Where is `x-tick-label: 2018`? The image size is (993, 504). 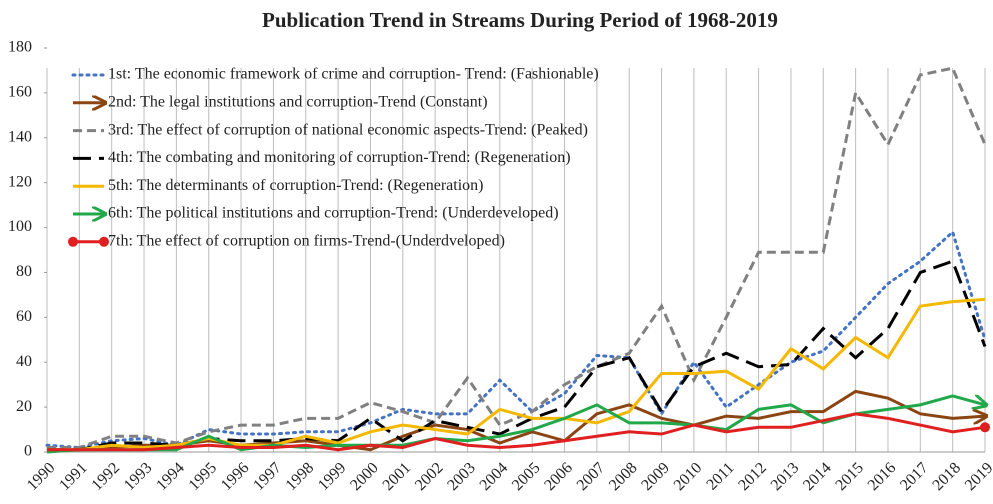
x-tick-label: 2018 is located at coordinates (946, 476).